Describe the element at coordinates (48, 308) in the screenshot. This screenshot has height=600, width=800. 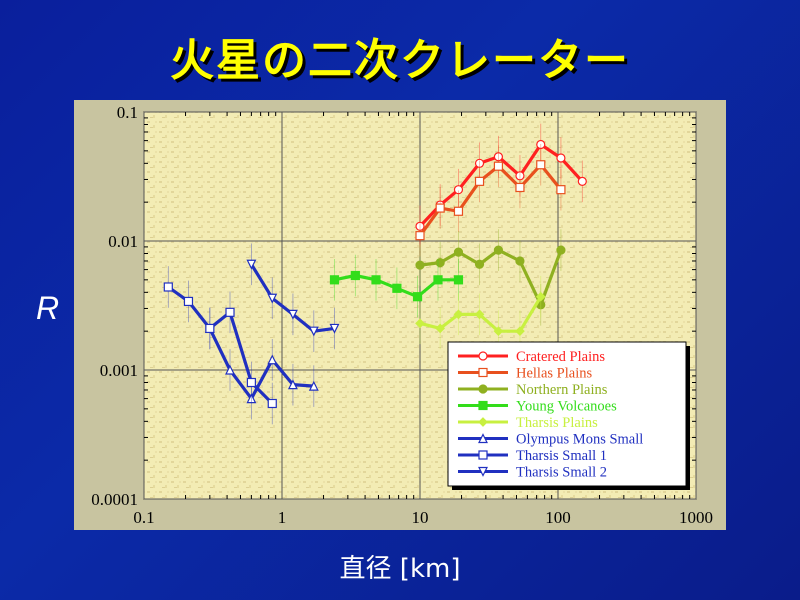
I see `y-axis-label: R` at that location.